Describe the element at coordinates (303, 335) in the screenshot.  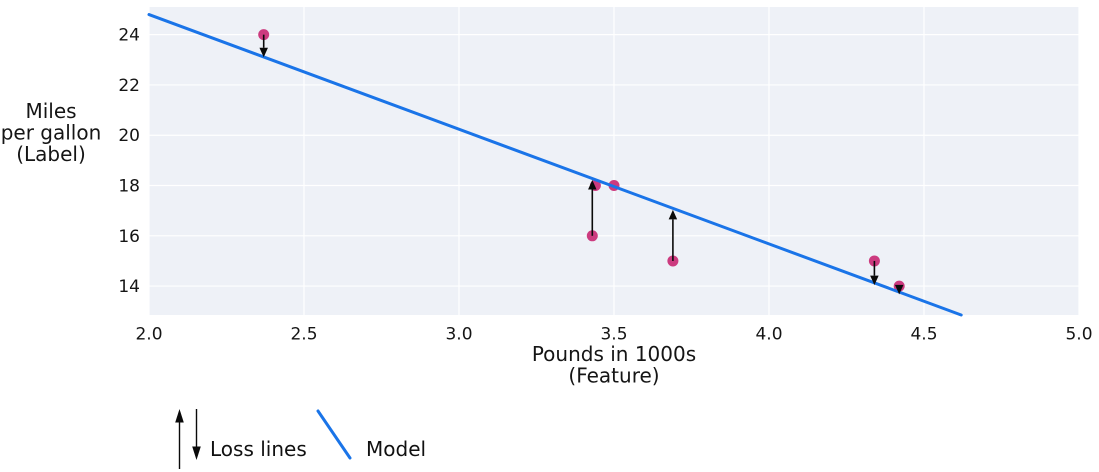
I see `x-tick-label: 2.5` at that location.